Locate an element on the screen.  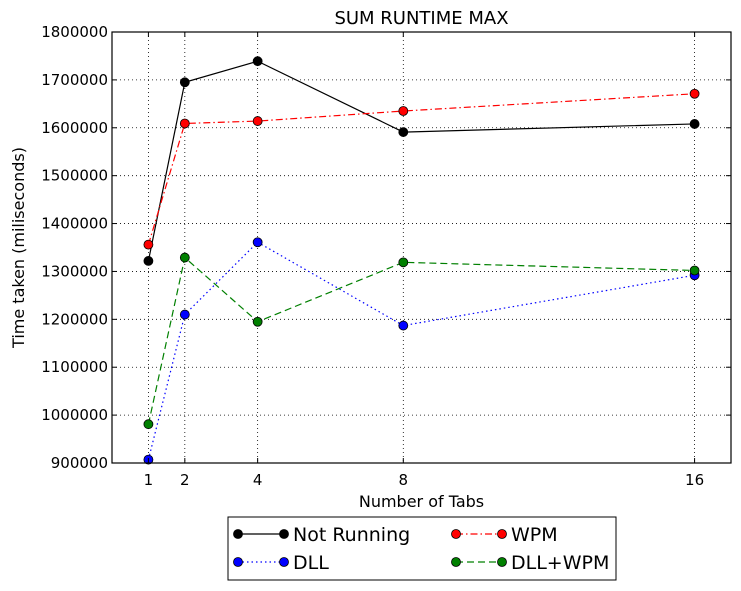
y-tick-label: 1800000 is located at coordinates (74, 32).